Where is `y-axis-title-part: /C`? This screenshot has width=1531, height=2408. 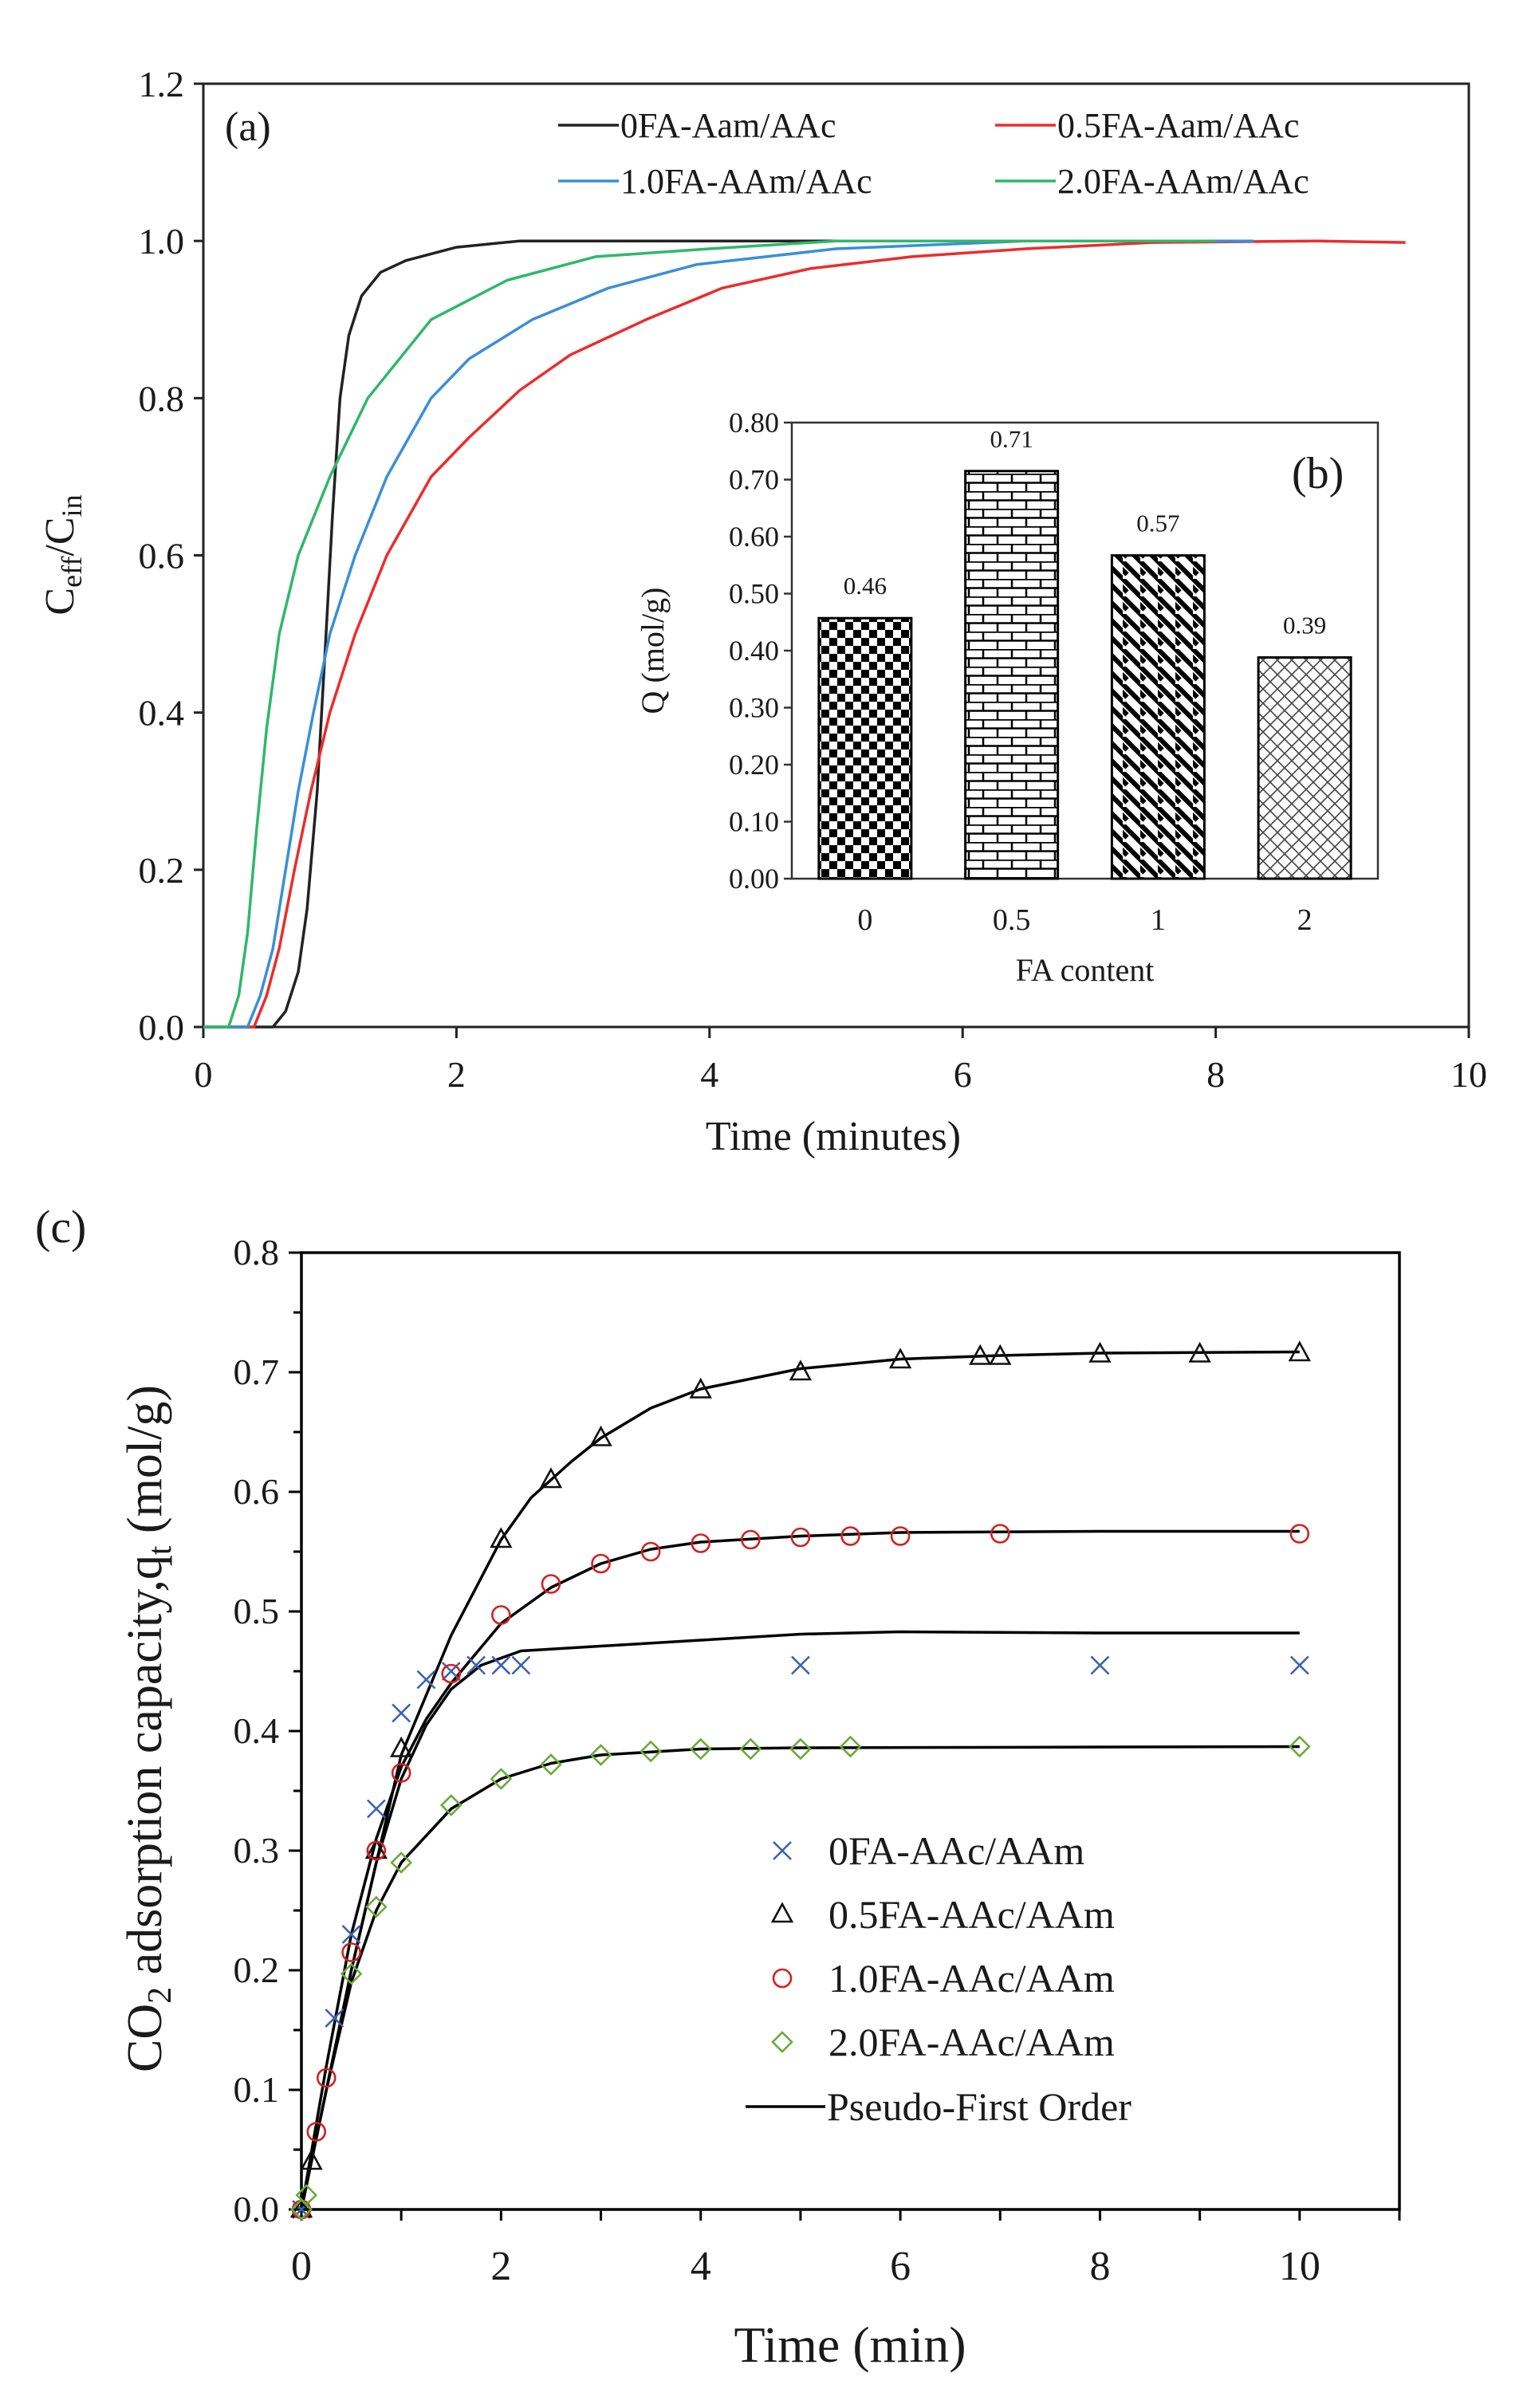 y-axis-title-part: /C is located at coordinates (60, 536).